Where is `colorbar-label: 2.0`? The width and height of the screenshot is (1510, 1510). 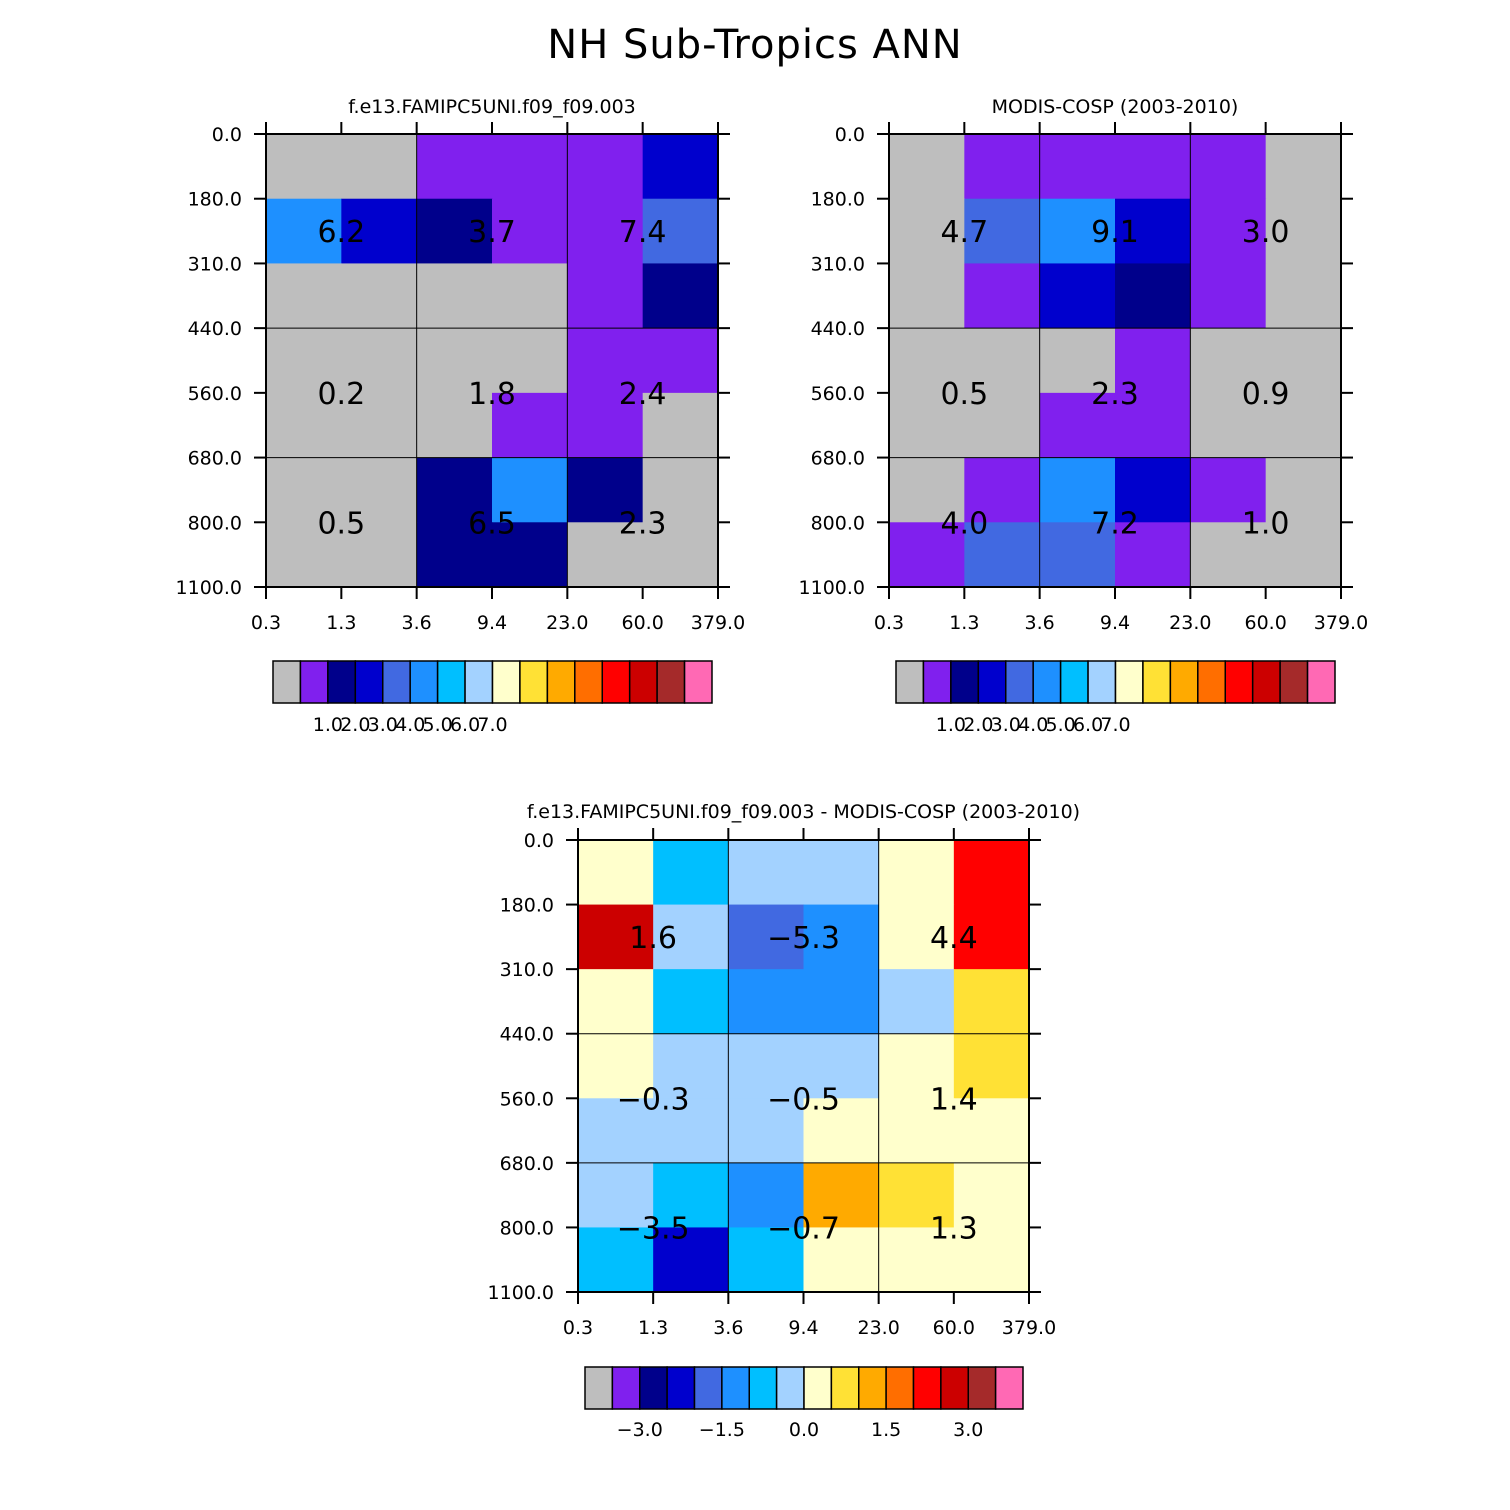
colorbar-label: 2.0 is located at coordinates (978, 725).